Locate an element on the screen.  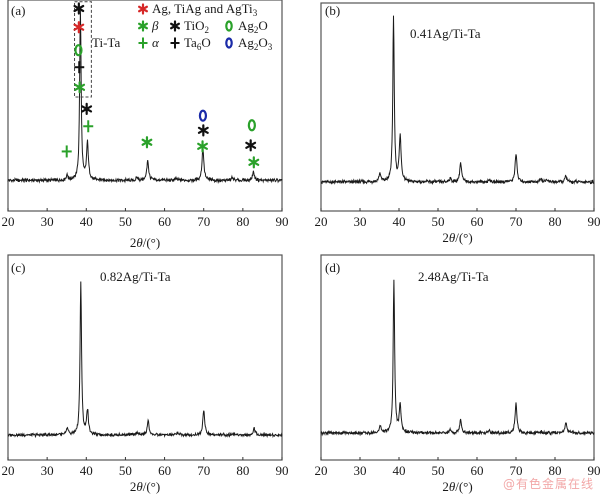
box-label: Ti-Ta is located at coordinates (106, 42).